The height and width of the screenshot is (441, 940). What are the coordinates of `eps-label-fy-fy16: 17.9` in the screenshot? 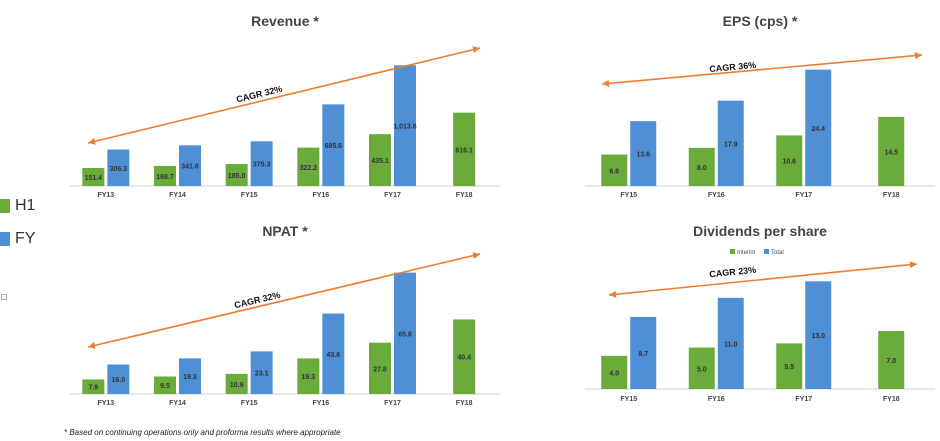 It's located at (731, 144).